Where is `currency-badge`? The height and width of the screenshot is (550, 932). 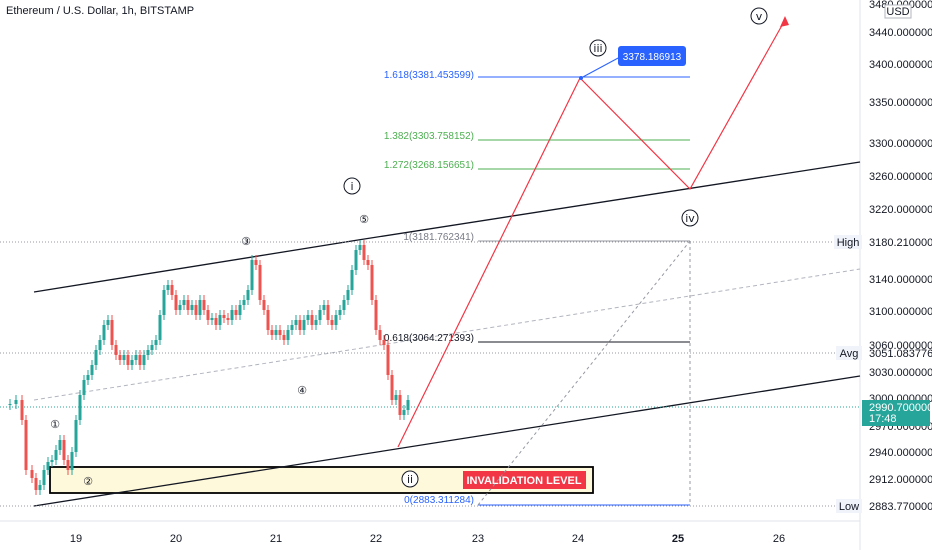 currency-badge is located at coordinates (898, 11).